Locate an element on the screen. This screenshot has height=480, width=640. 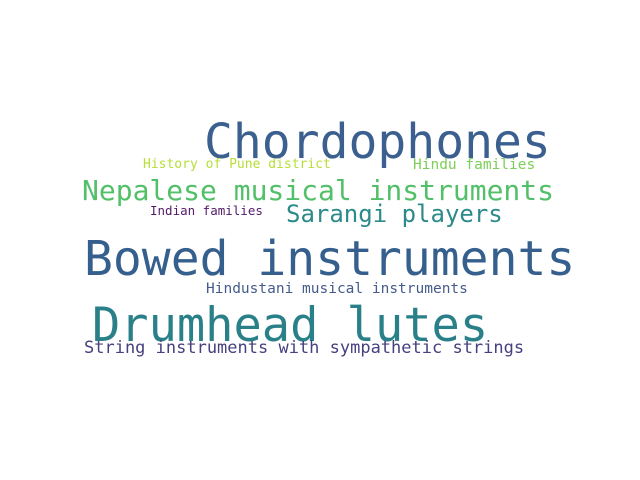
word-hindustani-musical-instruments: Hindustani musical instruments is located at coordinates (337, 289).